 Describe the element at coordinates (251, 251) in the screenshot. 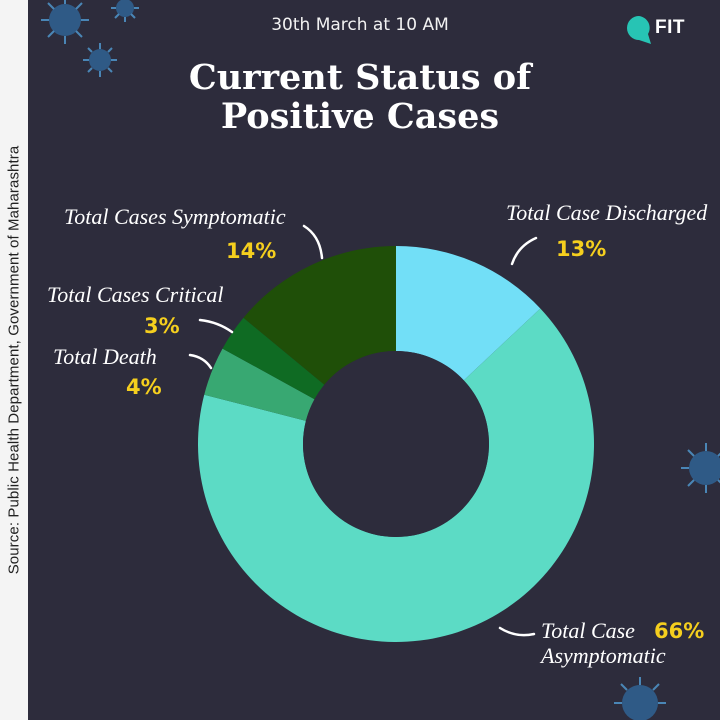

I see `percent-symptomatic: 14%` at that location.